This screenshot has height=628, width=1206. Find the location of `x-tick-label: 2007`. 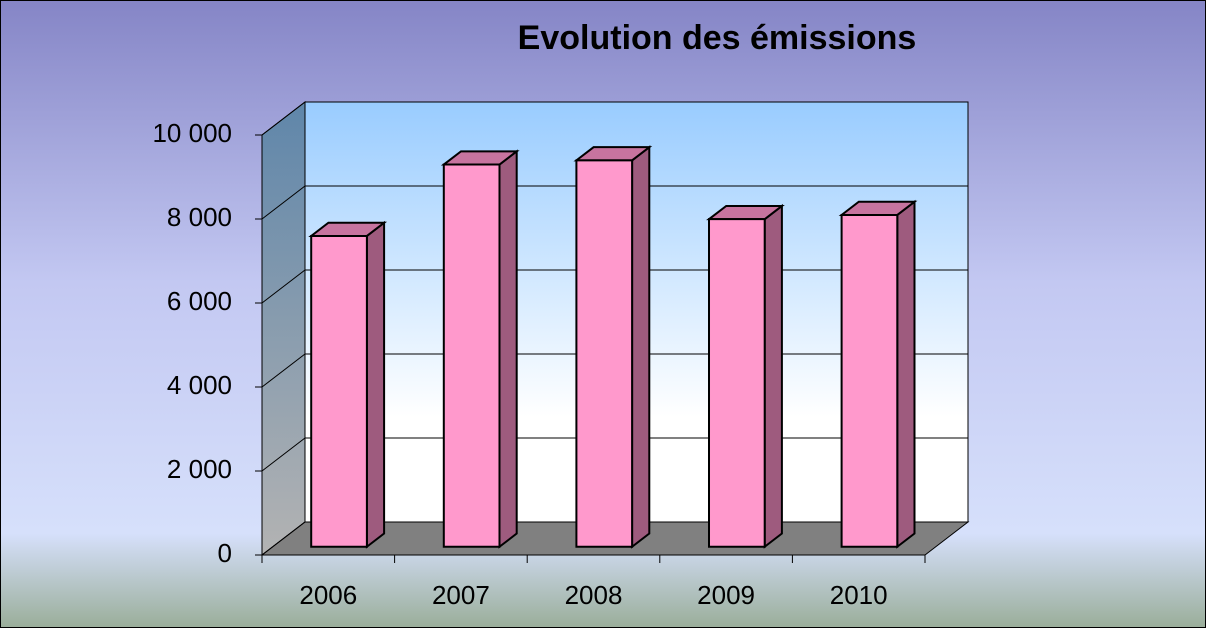

x-tick-label: 2007 is located at coordinates (461, 595).